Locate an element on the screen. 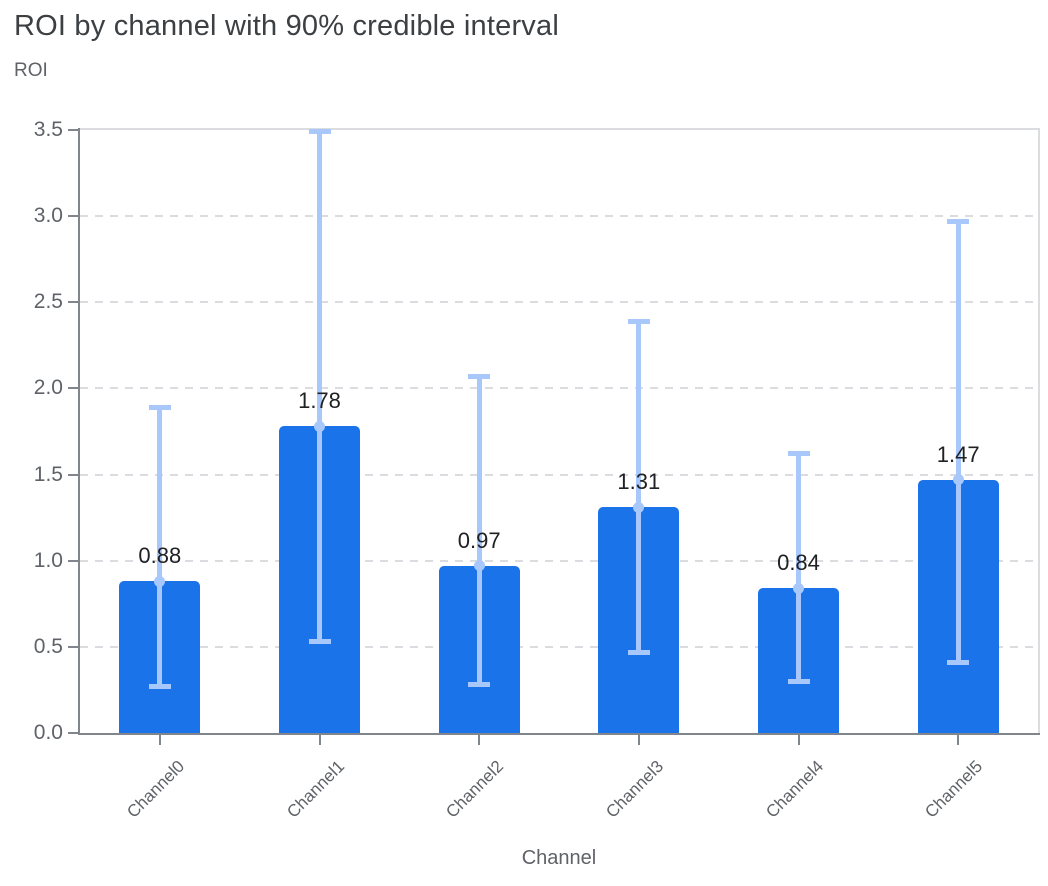 Image resolution: width=1048 pixels, height=886 pixels. y-tick-label: 3.5 is located at coordinates (48, 129).